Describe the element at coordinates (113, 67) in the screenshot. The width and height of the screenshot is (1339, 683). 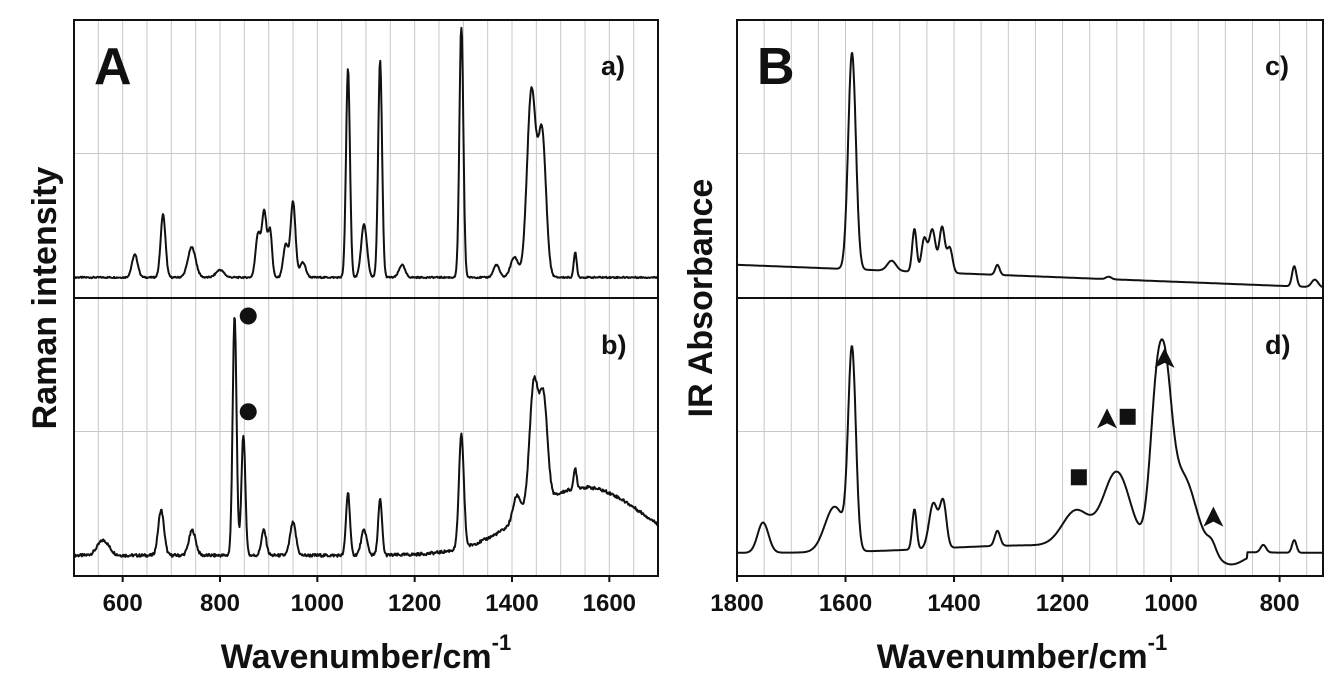
I see `panel-a-label: A` at that location.